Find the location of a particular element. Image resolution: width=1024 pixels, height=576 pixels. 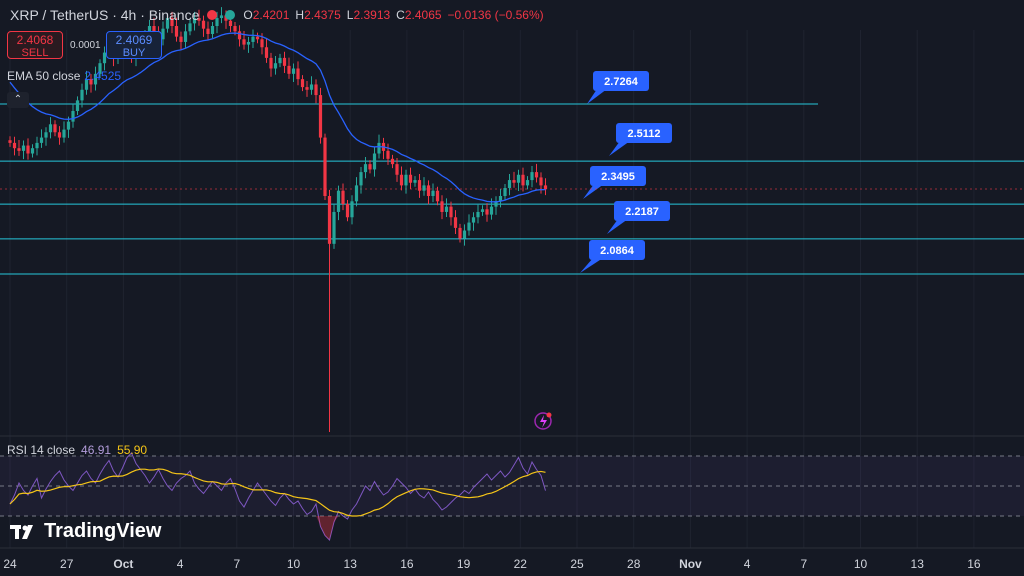

level-label-text: 2.5112 is located at coordinates (643, 134).